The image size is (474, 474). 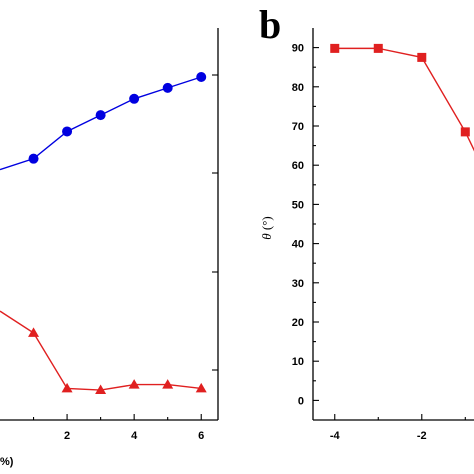 I want to click on panel-a-x-tick-label: 6, so click(x=201, y=436).